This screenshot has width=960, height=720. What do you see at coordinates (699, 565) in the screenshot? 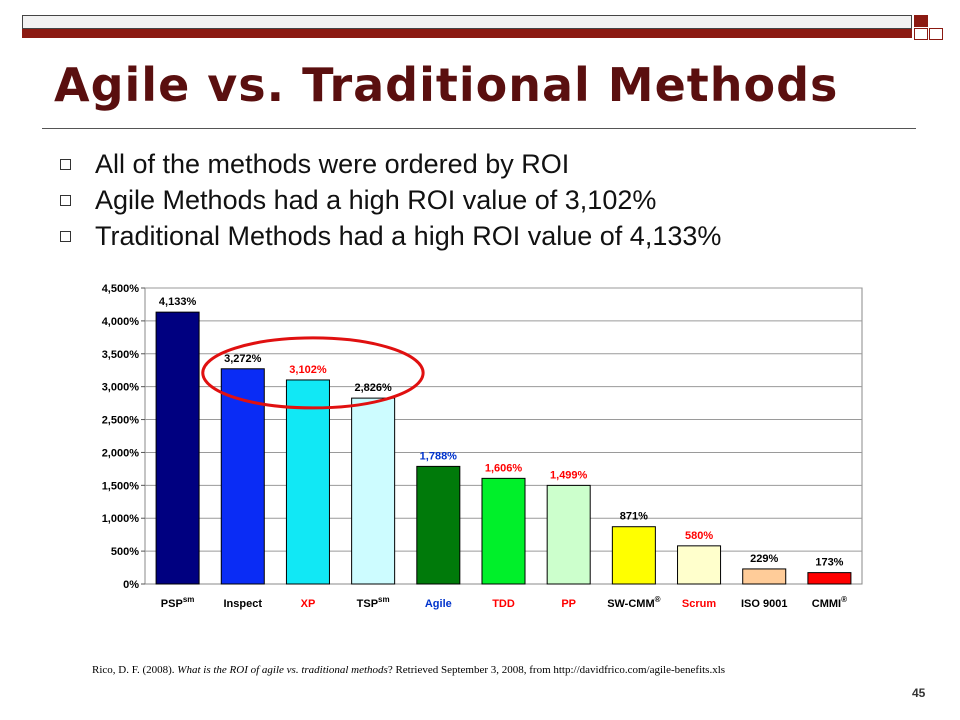
I see `bar-scrum` at bounding box center [699, 565].